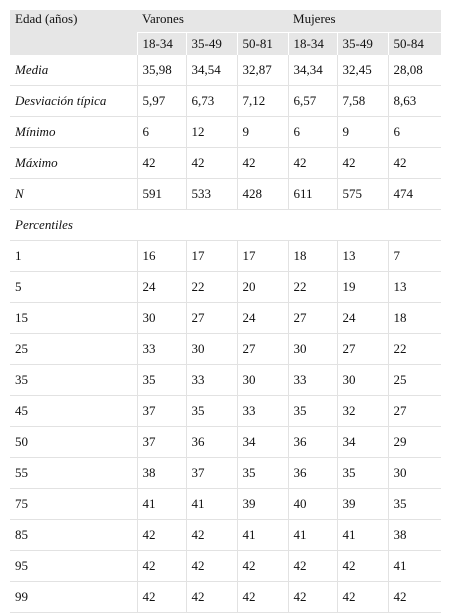 The width and height of the screenshot is (452, 616). What do you see at coordinates (73, 194) in the screenshot?
I see `row-label: N` at bounding box center [73, 194].